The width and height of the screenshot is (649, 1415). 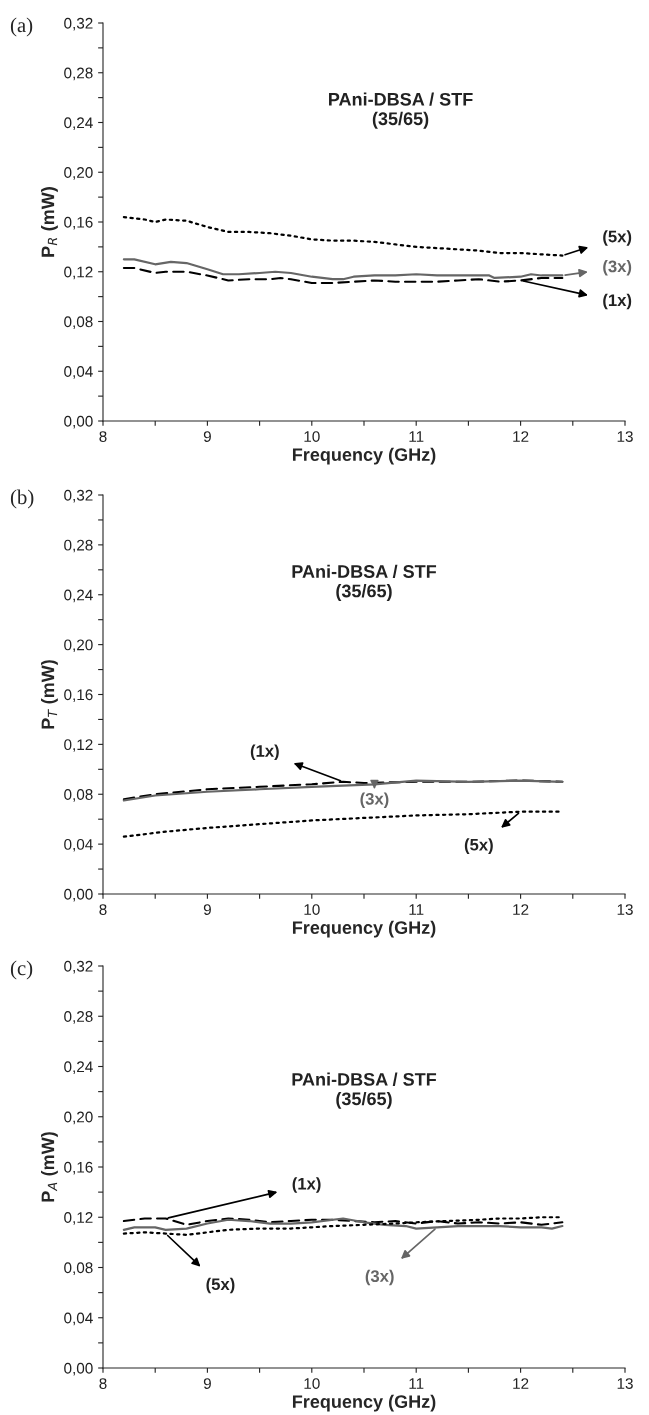 What do you see at coordinates (49, 1167) in the screenshot?
I see `y-axis-title: P$_{A}$ (mW)` at bounding box center [49, 1167].